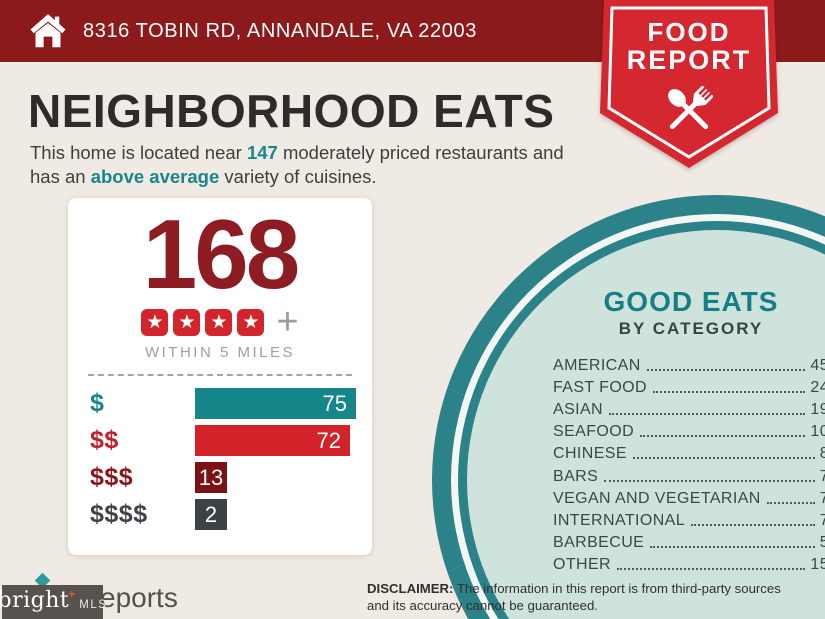 The image size is (825, 619). I want to click on category-label: BARBECUE, so click(599, 542).